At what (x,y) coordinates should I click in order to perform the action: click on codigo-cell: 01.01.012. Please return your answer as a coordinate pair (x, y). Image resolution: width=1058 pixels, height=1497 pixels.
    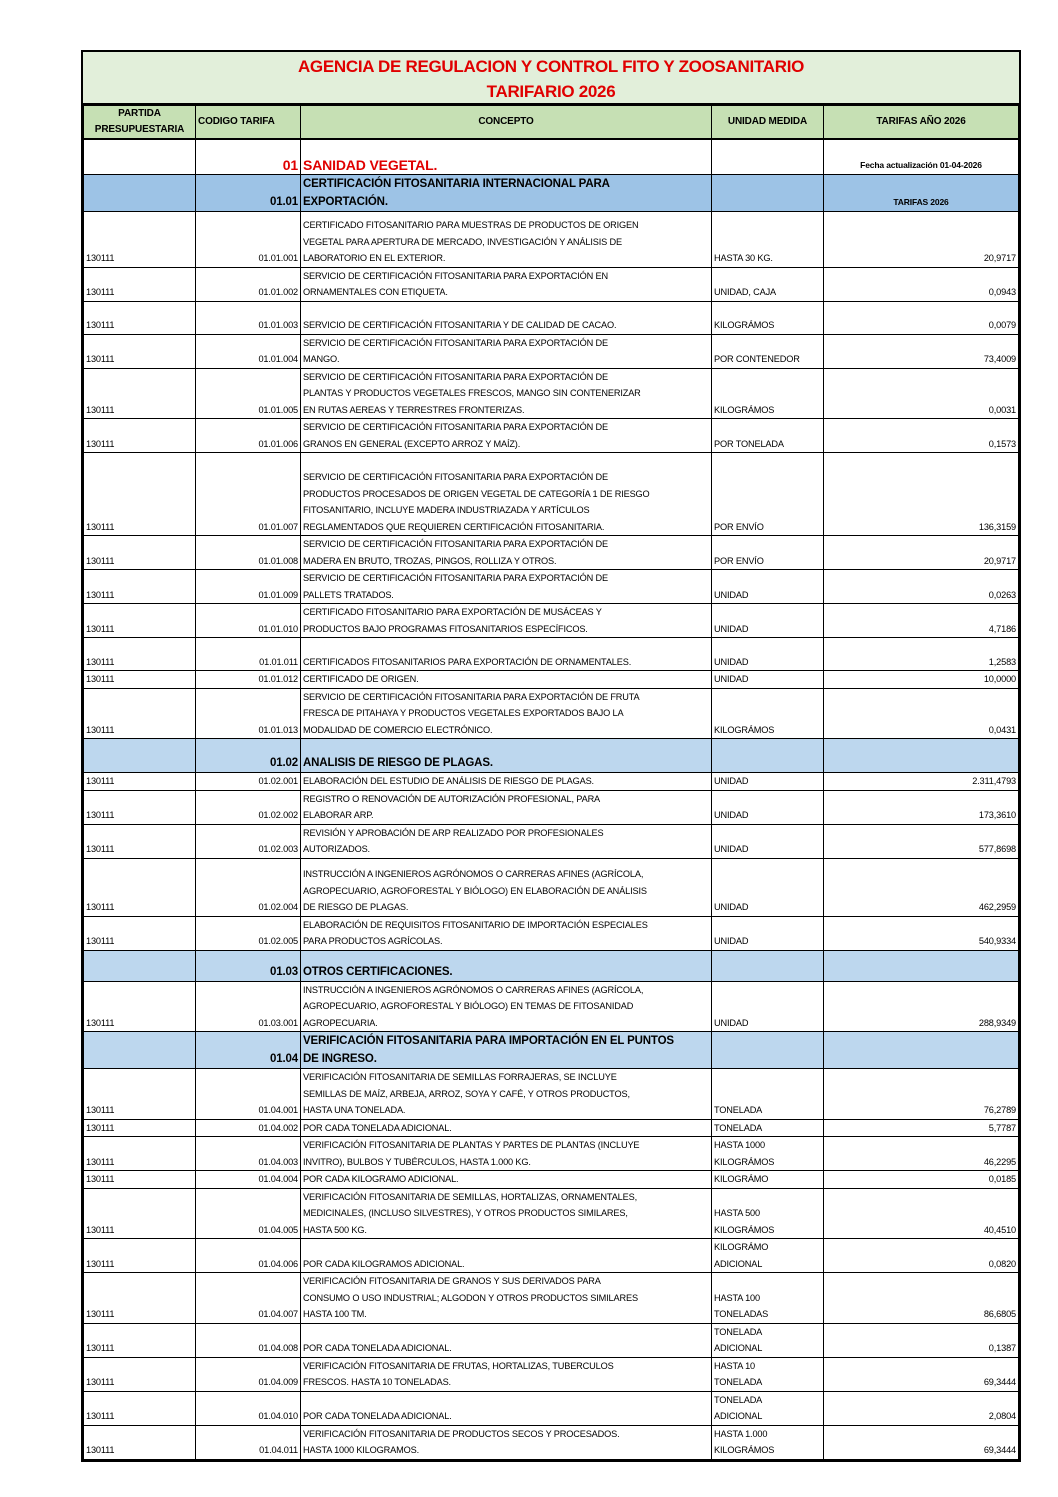
    Looking at the image, I should click on (248, 679).